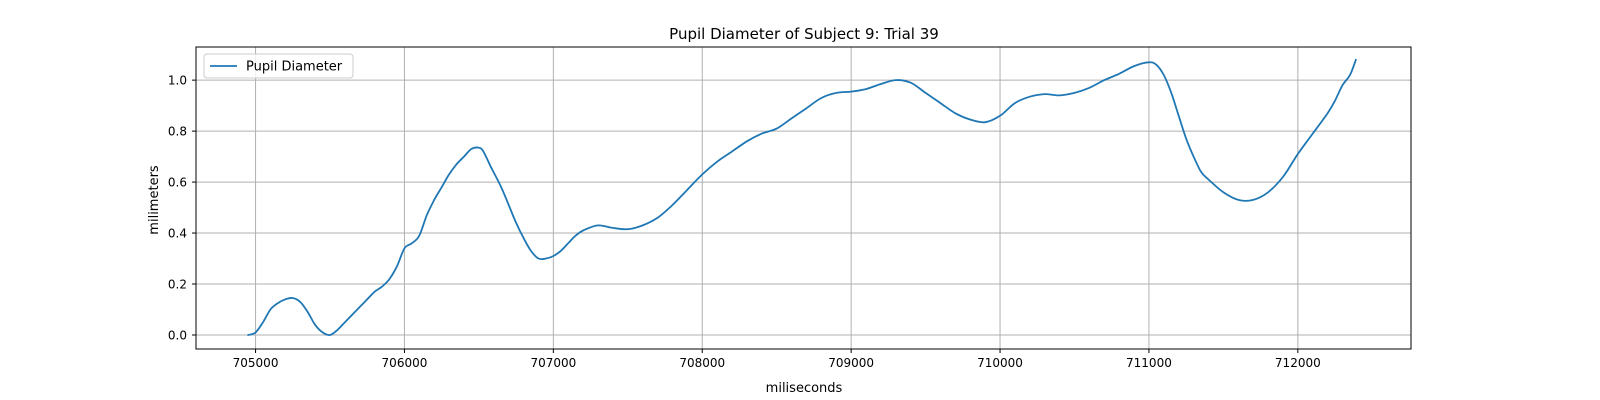  I want to click on y-axis-label: milimeters, so click(154, 200).